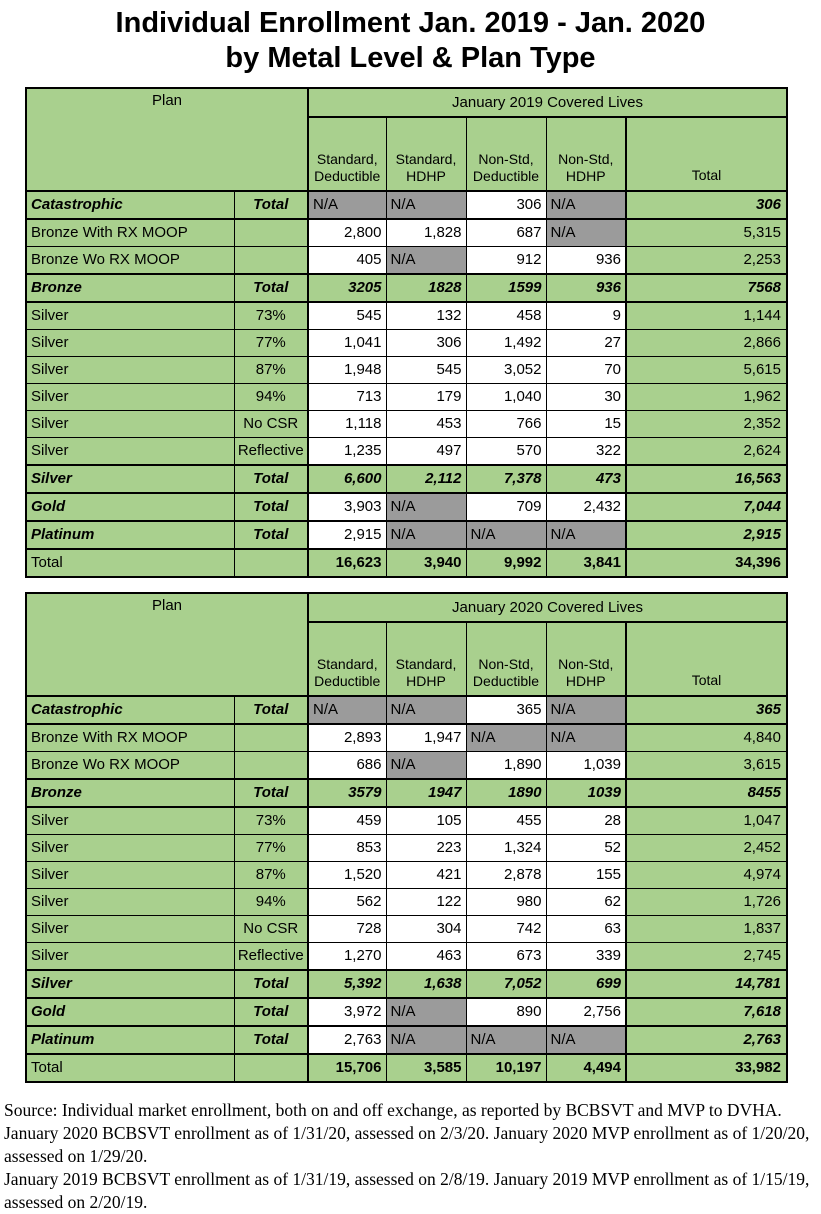 The height and width of the screenshot is (1214, 821). I want to click on value-cell: 463, so click(426, 956).